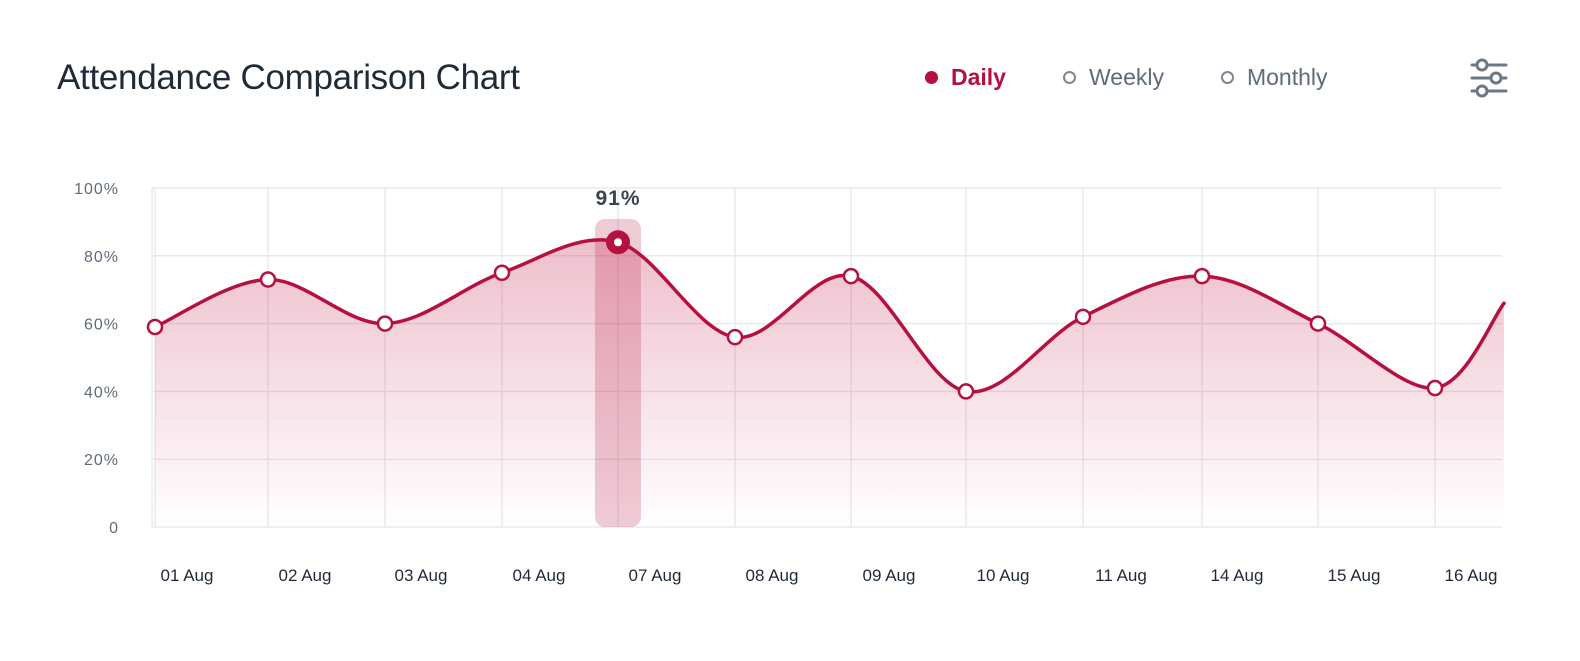  Describe the element at coordinates (539, 575) in the screenshot. I see `x-tick-label: 04 Aug` at that location.